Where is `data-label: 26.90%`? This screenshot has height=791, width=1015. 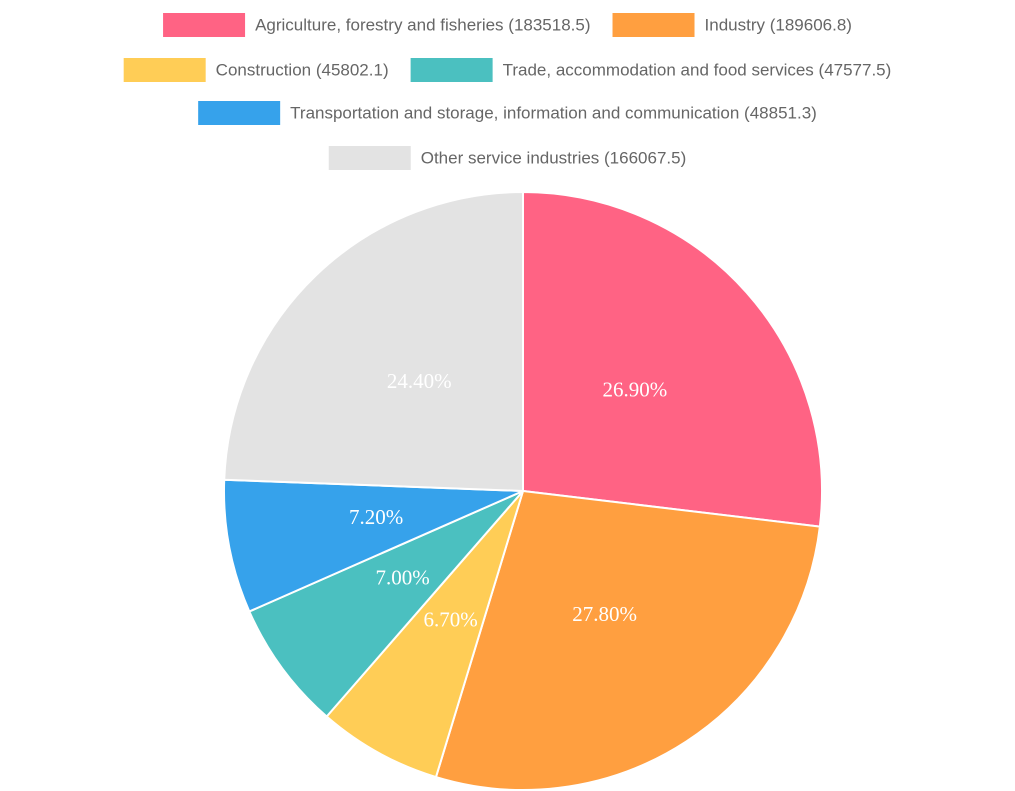
data-label: 26.90% is located at coordinates (634, 390).